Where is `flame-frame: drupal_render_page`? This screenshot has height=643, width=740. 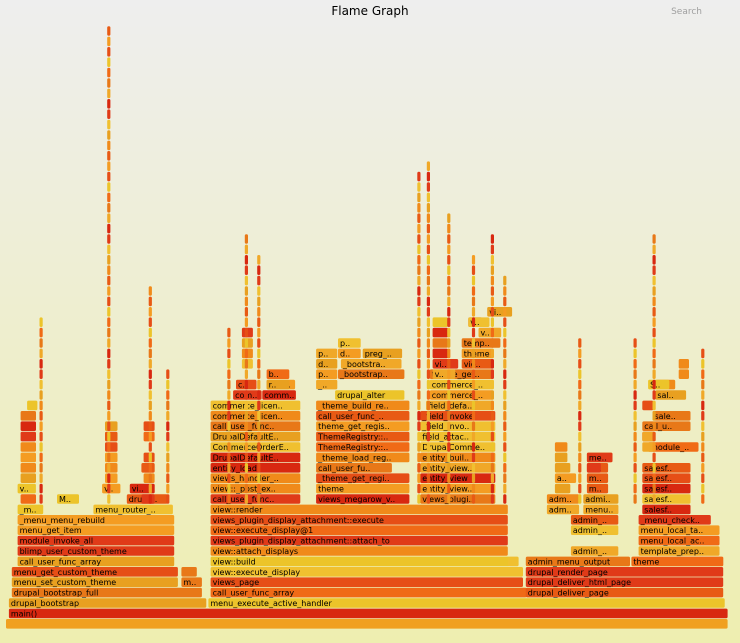
flame-frame: drupal_render_page is located at coordinates (624, 572).